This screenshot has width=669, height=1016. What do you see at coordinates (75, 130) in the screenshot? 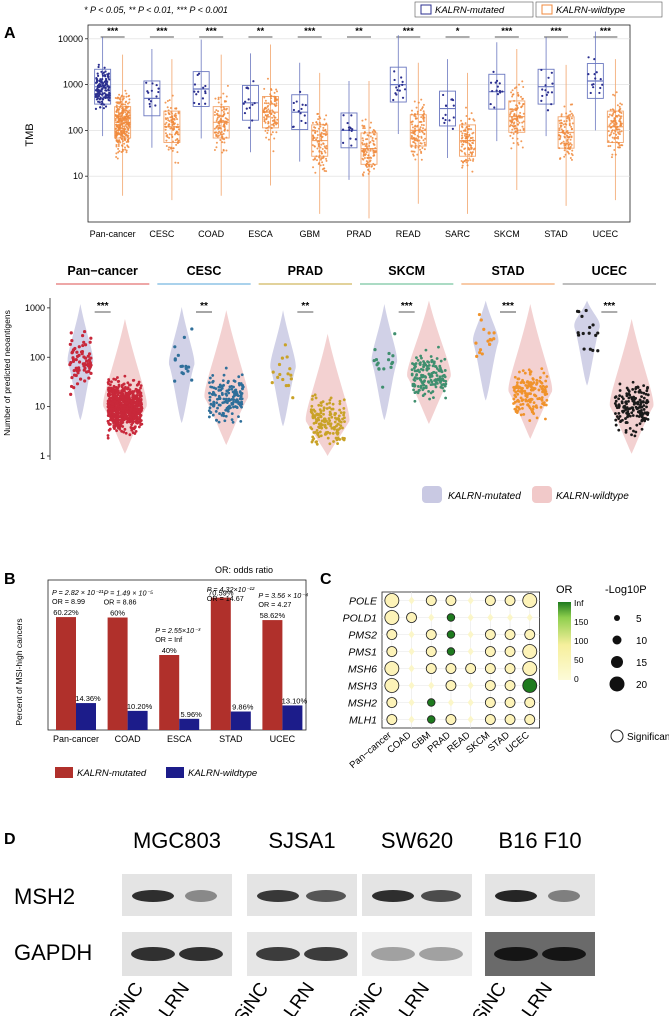
I see `y-tick-label: 100` at bounding box center [75, 130].